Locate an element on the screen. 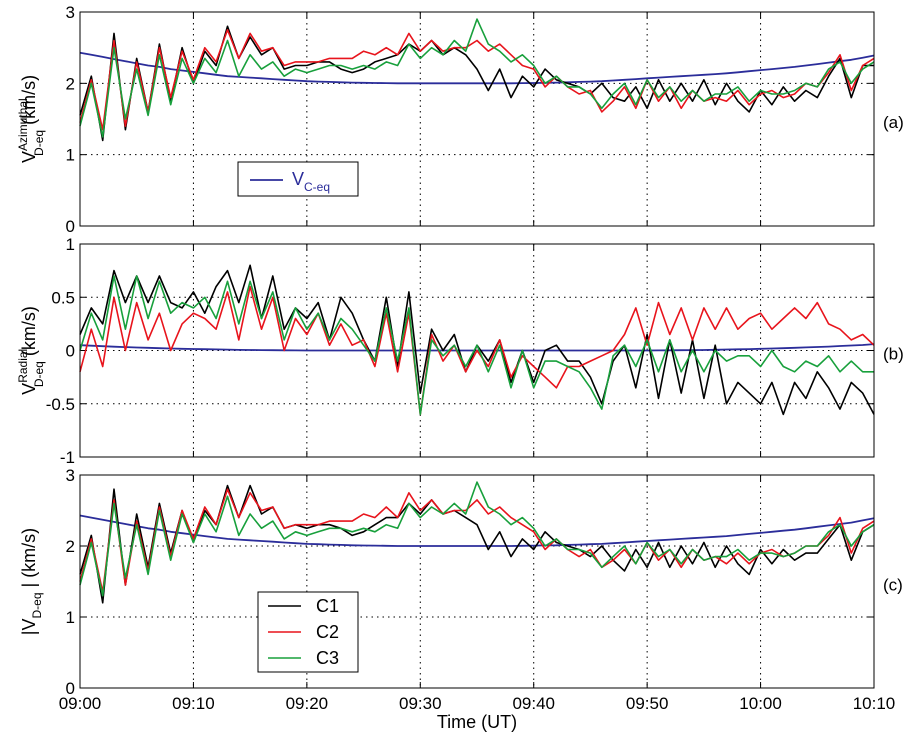  series-line-c1 is located at coordinates (476, 83).